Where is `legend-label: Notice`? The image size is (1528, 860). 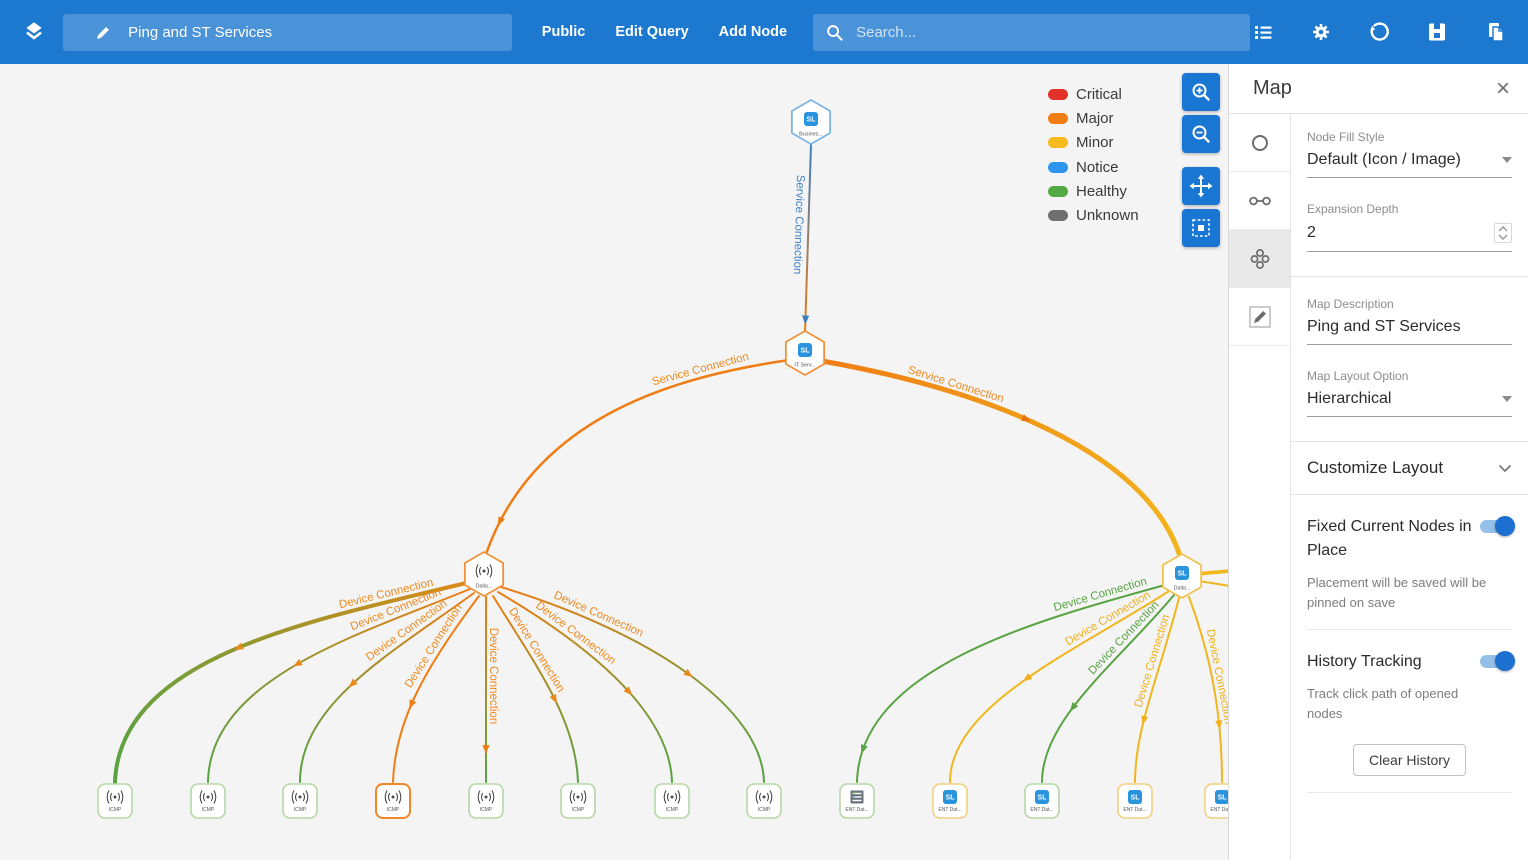
legend-label: Notice is located at coordinates (1097, 167).